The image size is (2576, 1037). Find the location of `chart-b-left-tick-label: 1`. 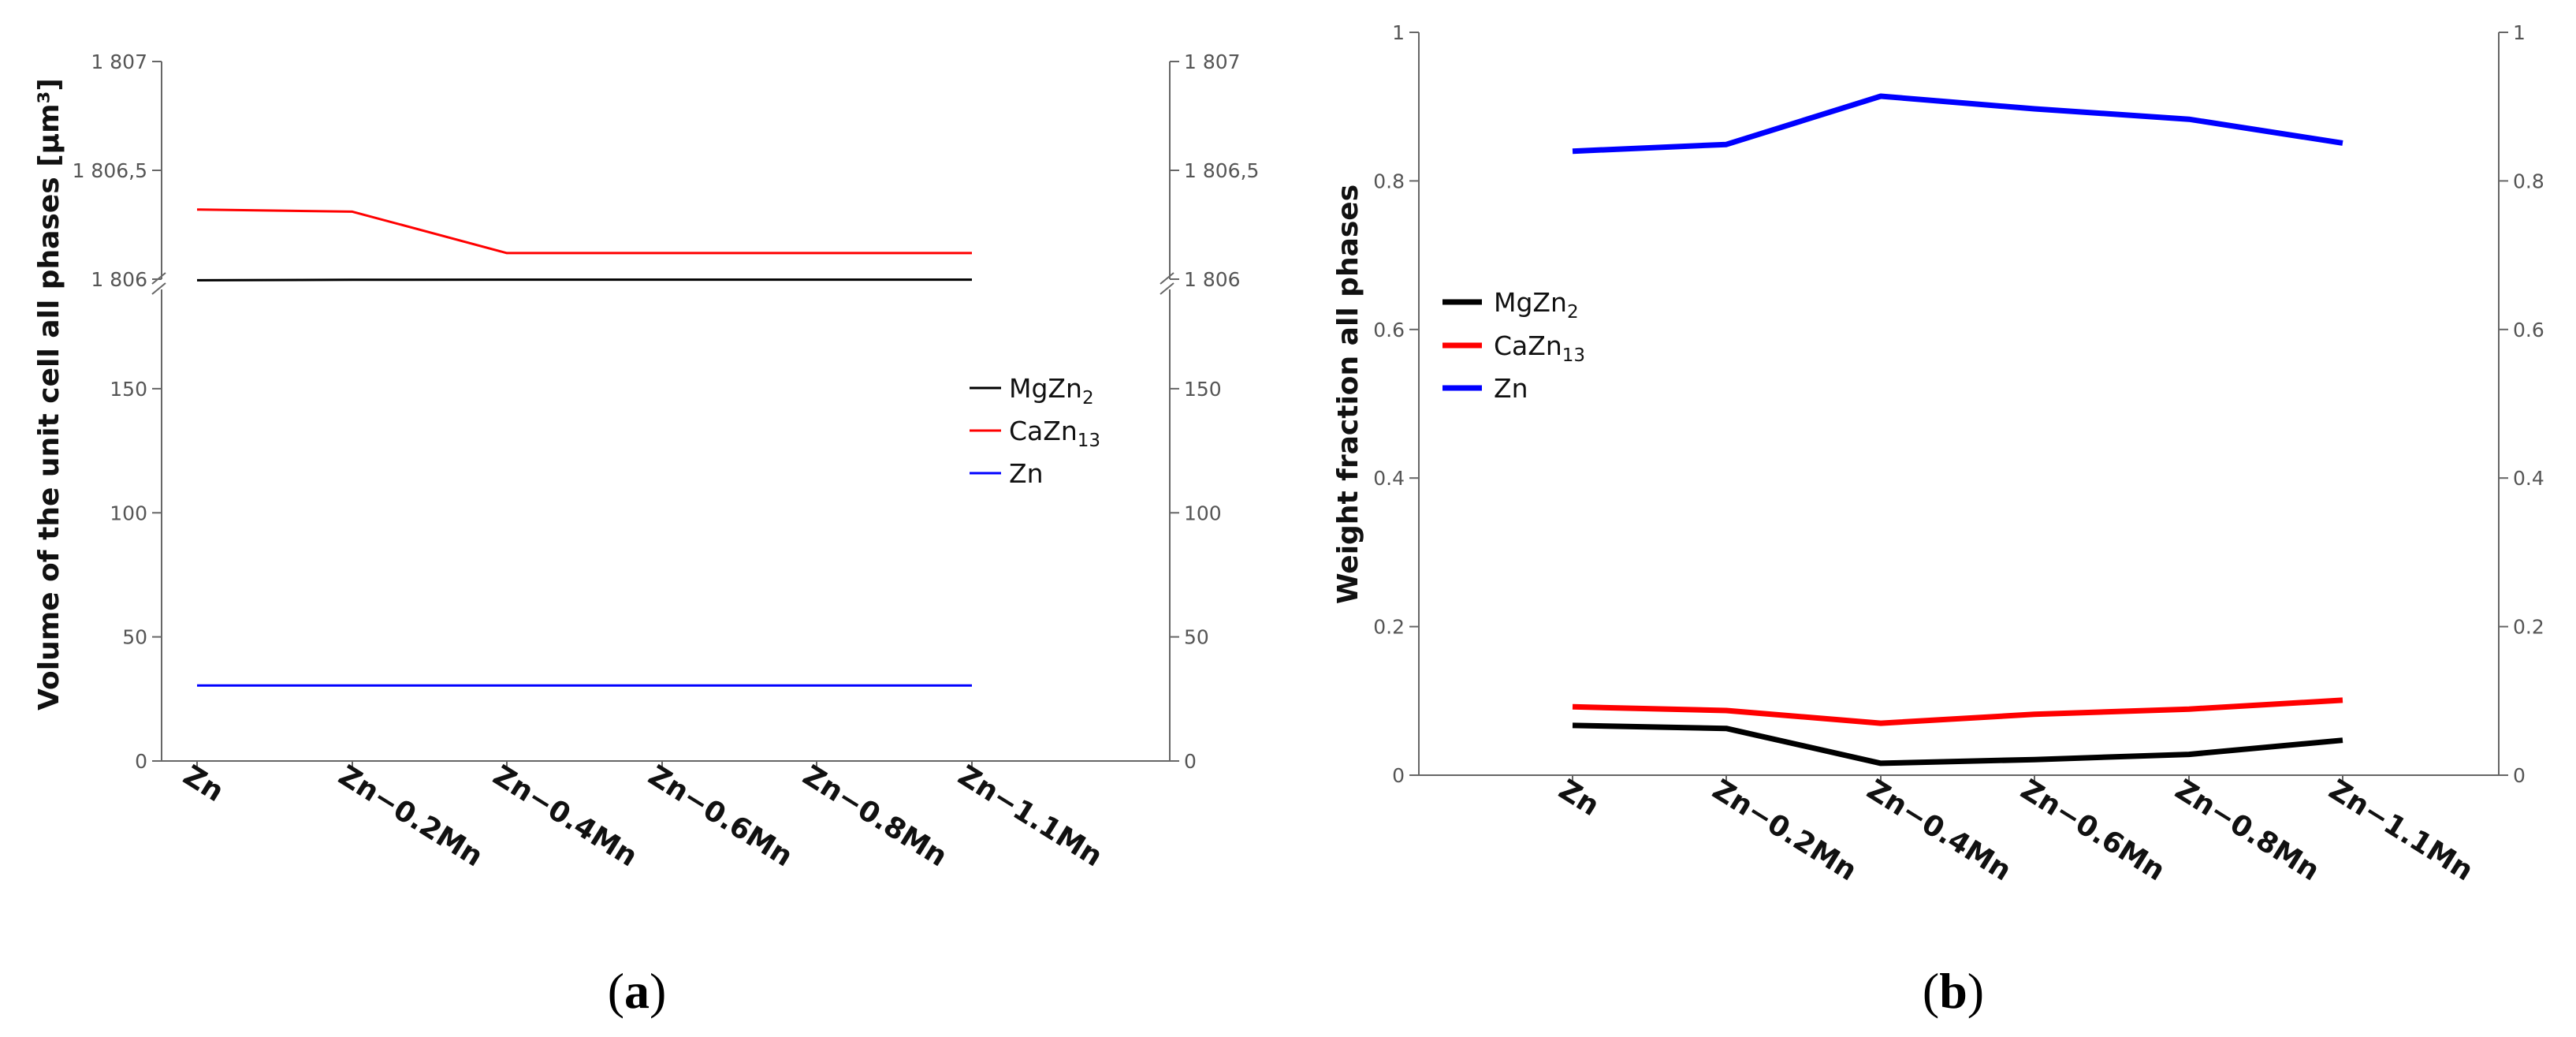

chart-b-left-tick-label: 1 is located at coordinates (1398, 32).